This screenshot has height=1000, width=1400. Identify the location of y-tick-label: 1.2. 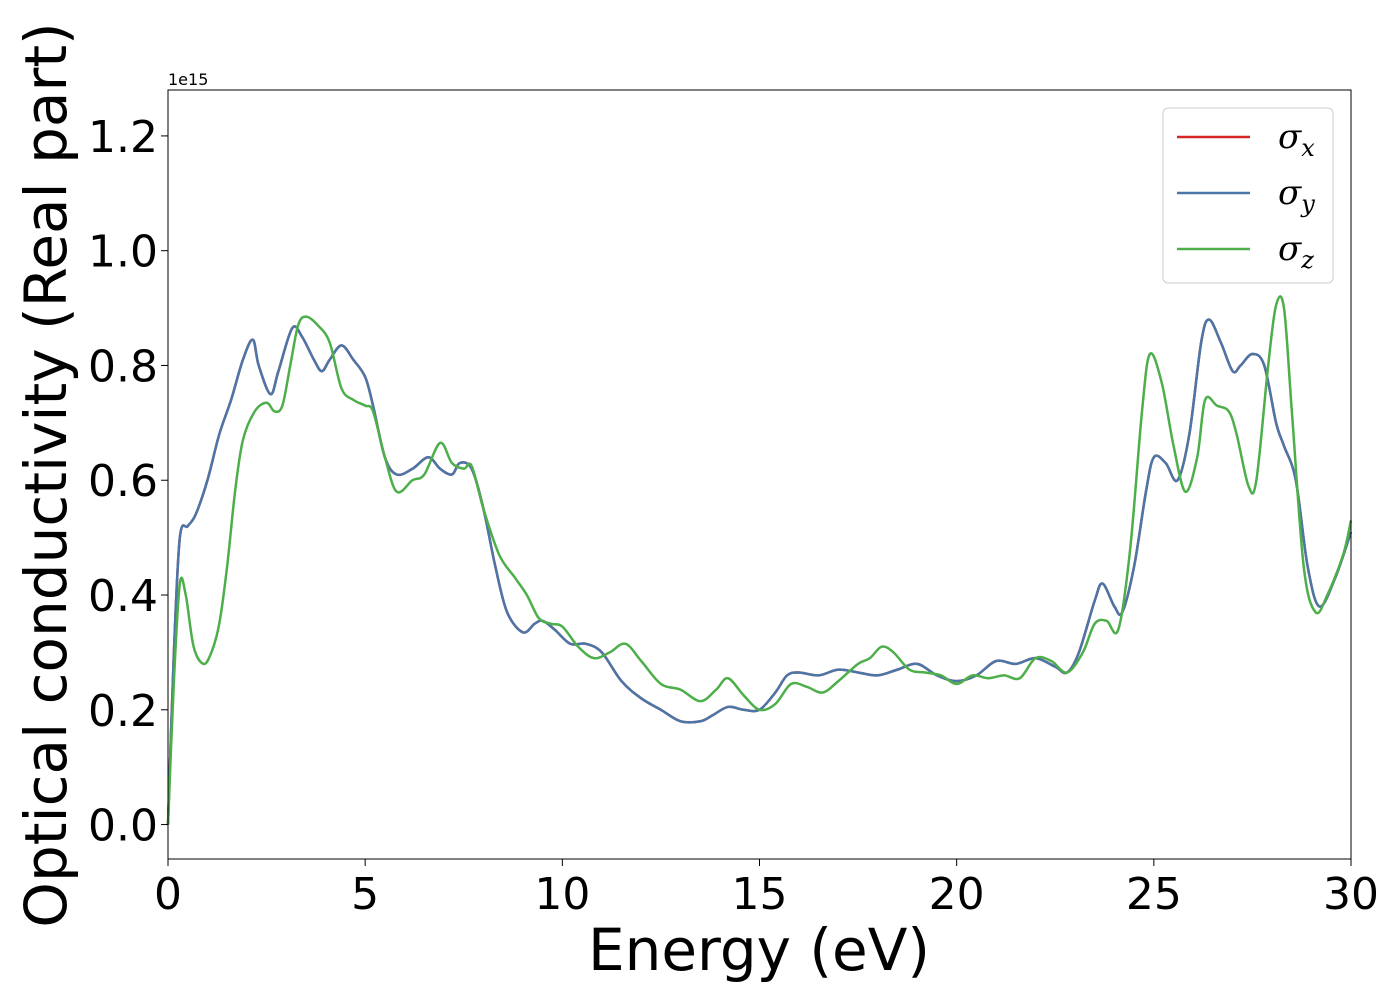
(123, 137).